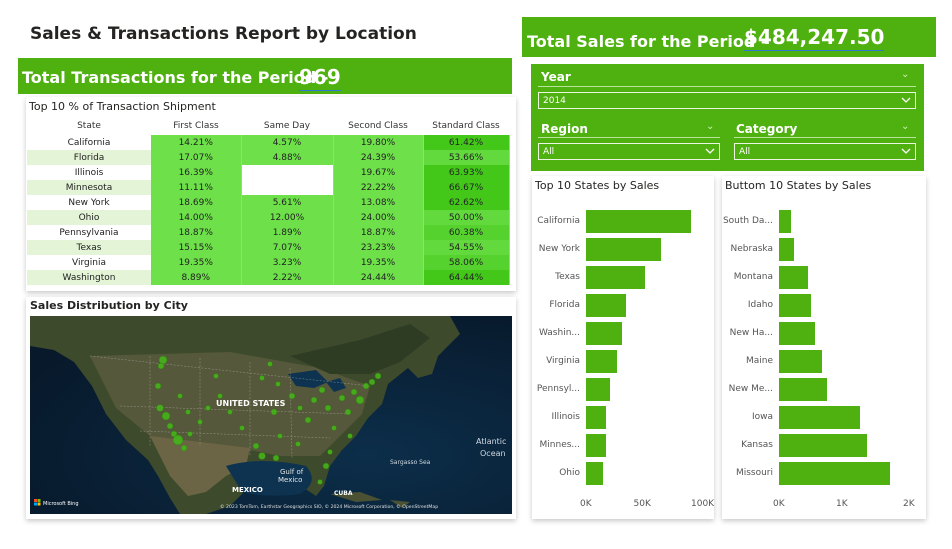  Describe the element at coordinates (760, 305) in the screenshot. I see `bar-category-label: Idaho` at that location.